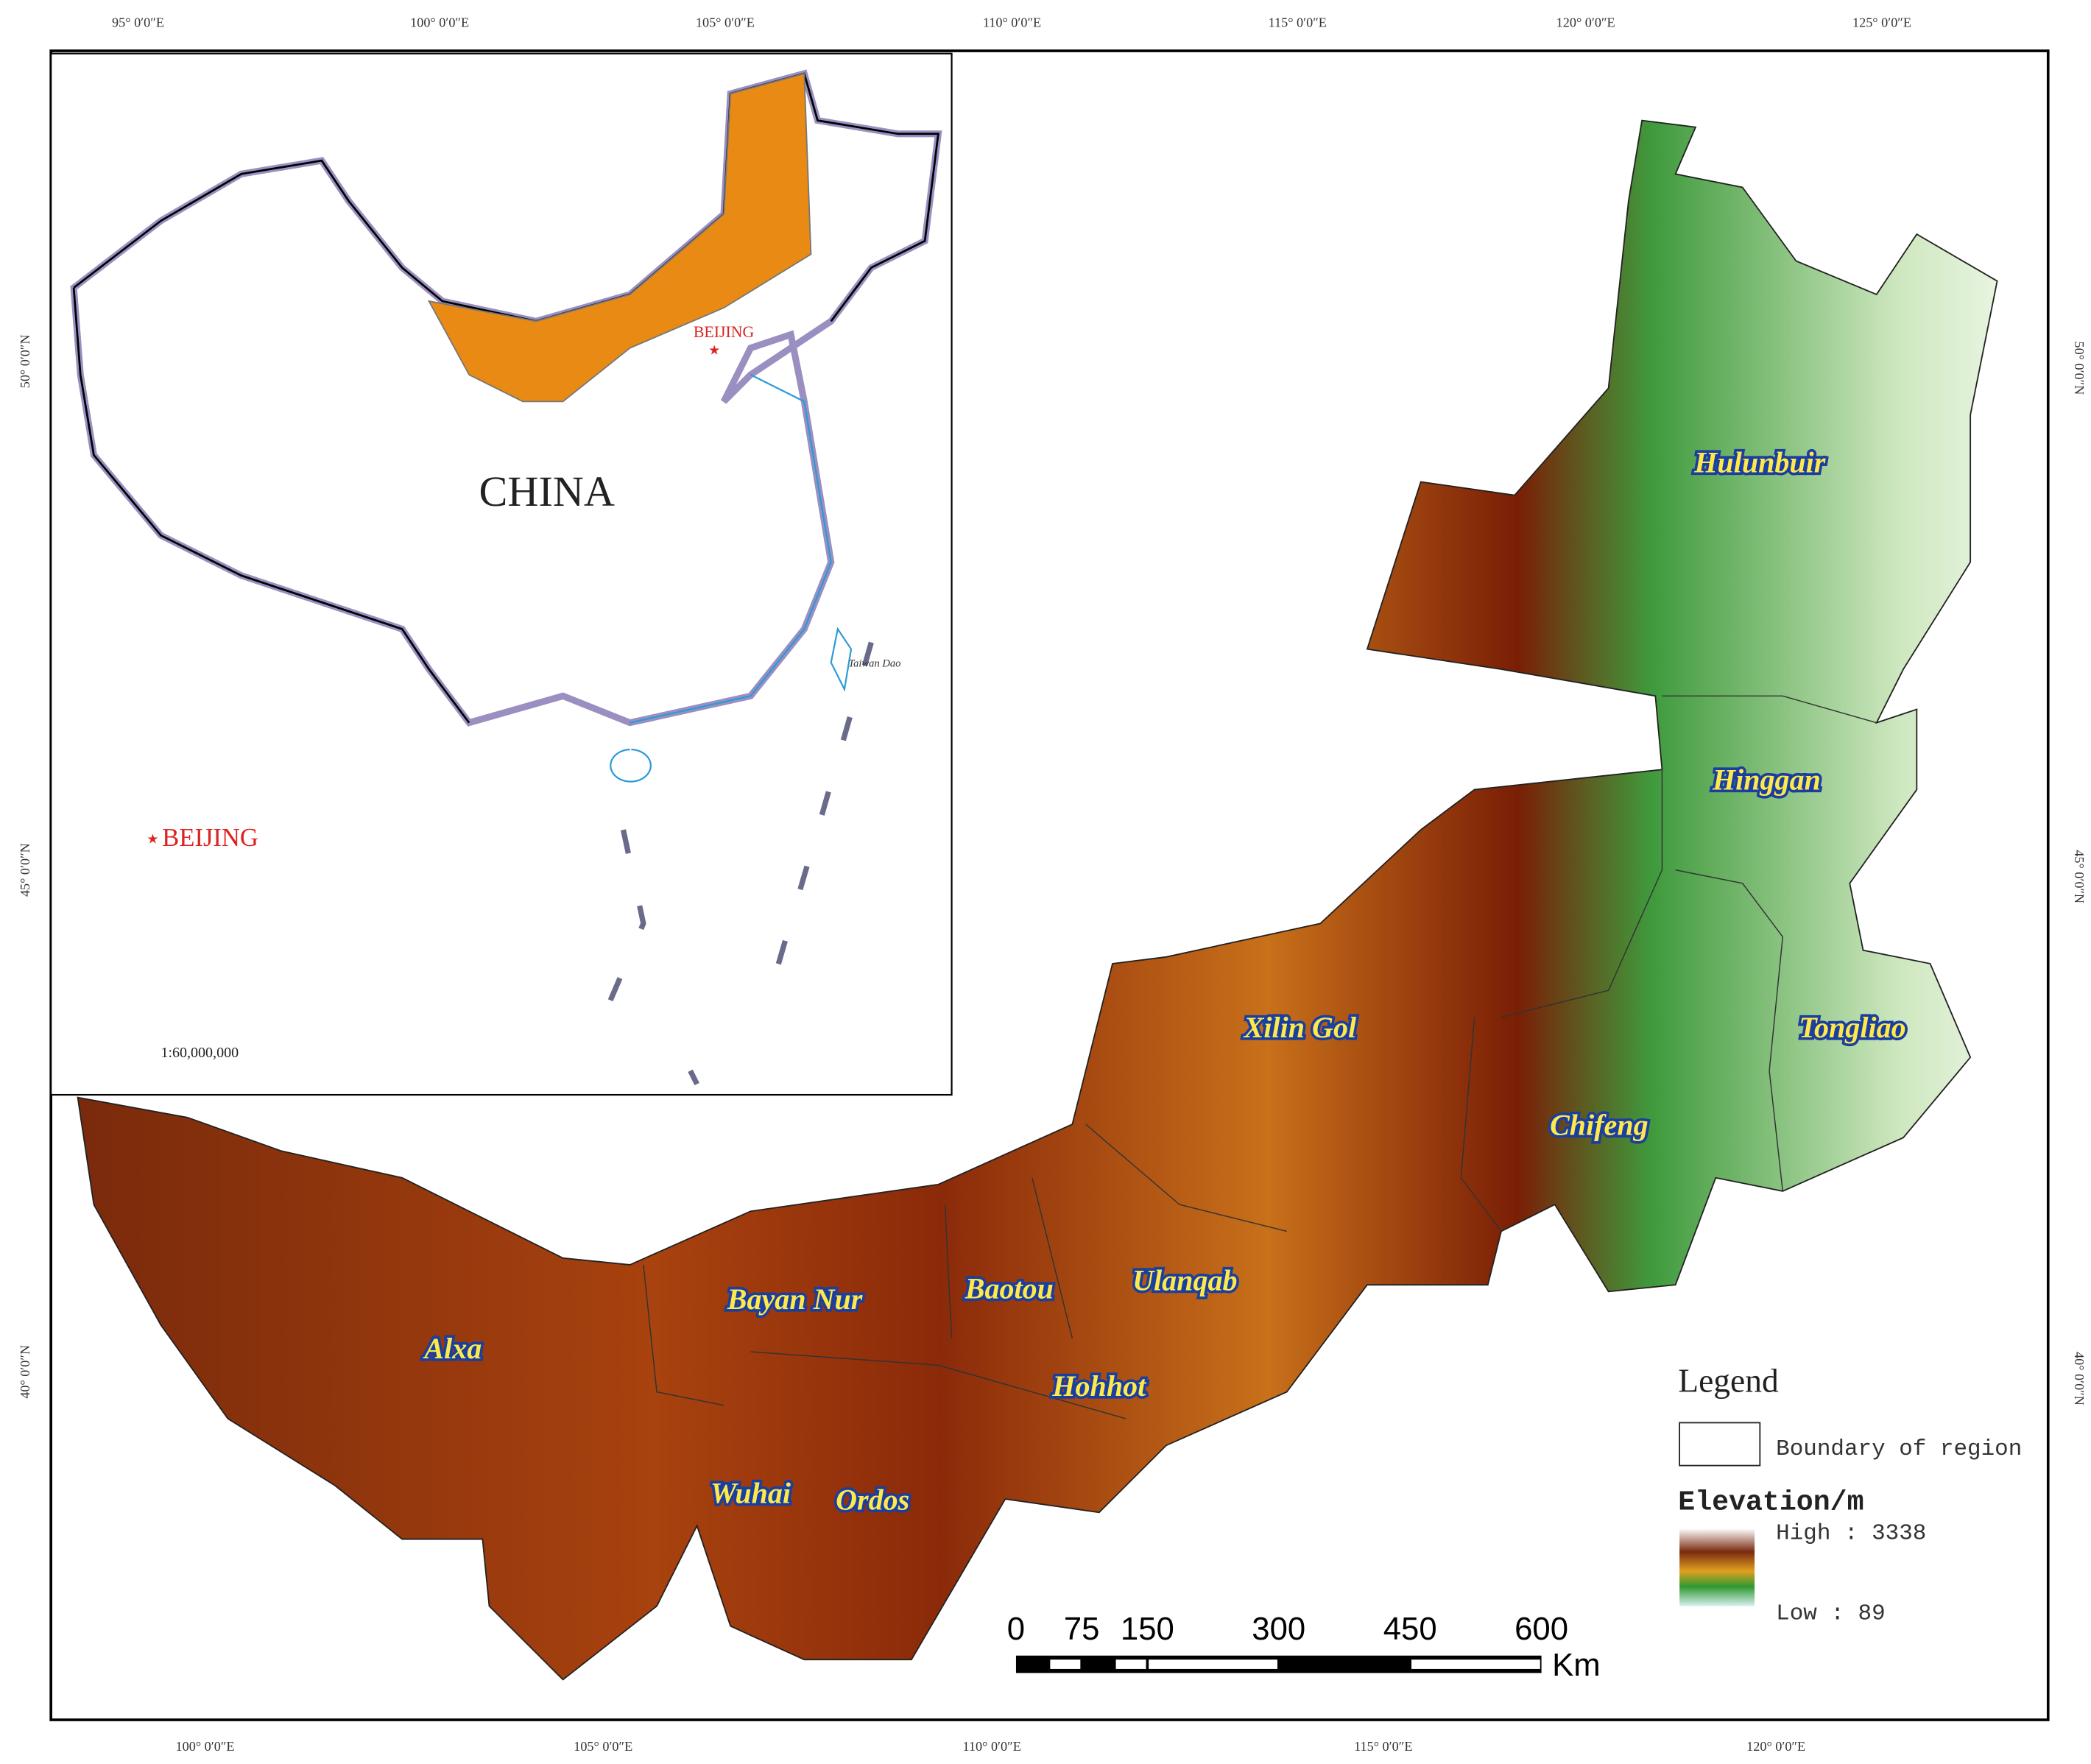 The image size is (2091, 1764). I want to click on left-axis-label: 50° 0′0″N, so click(25, 361).